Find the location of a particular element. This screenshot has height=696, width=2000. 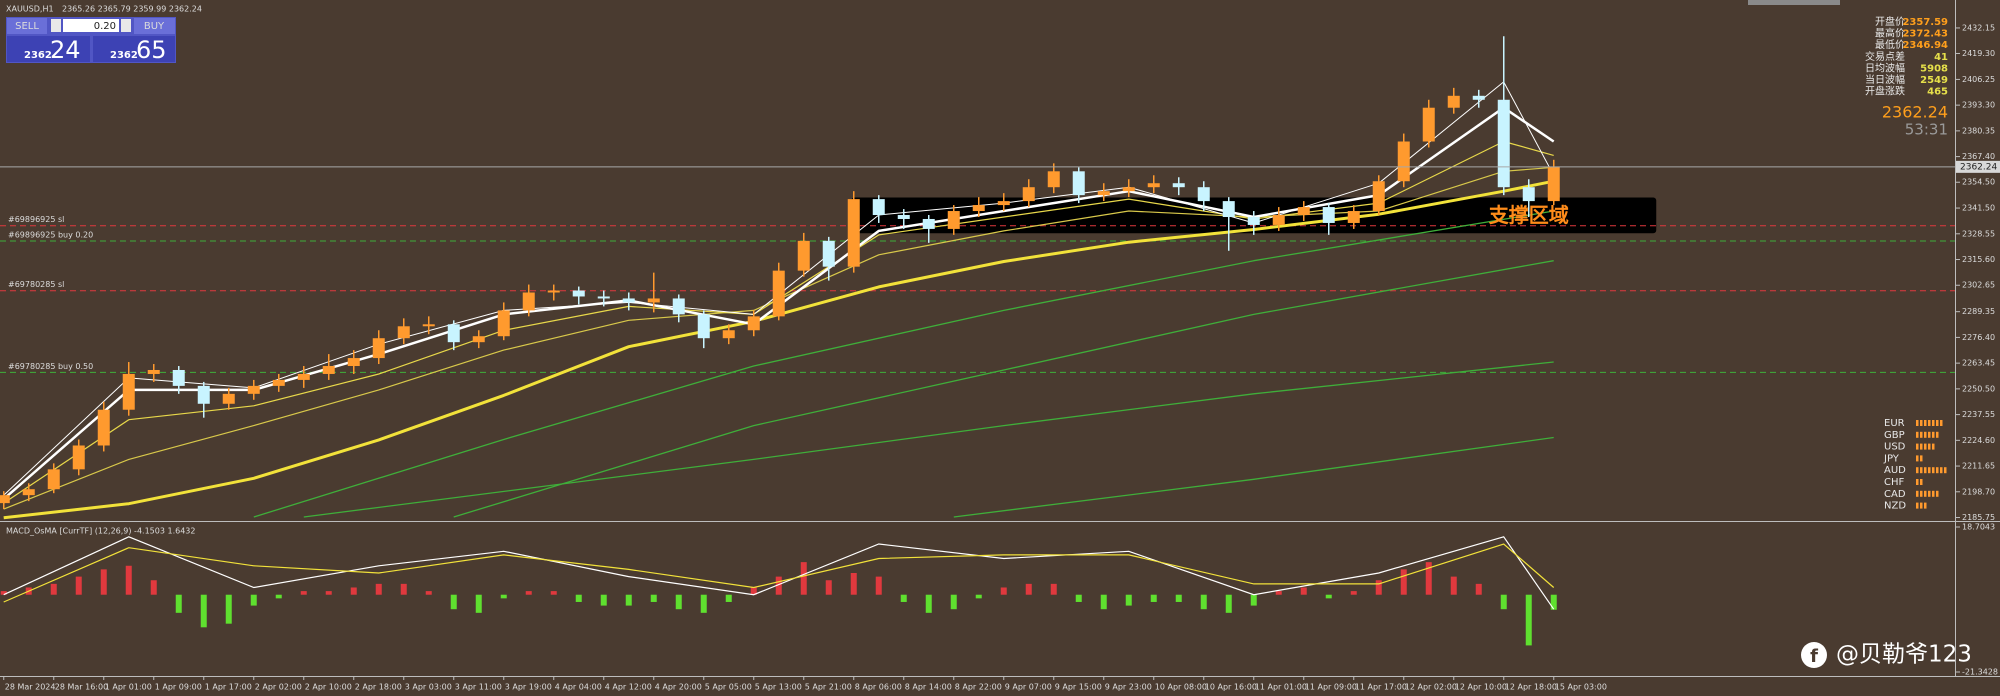

bid-tail: 24 is located at coordinates (65, 50).